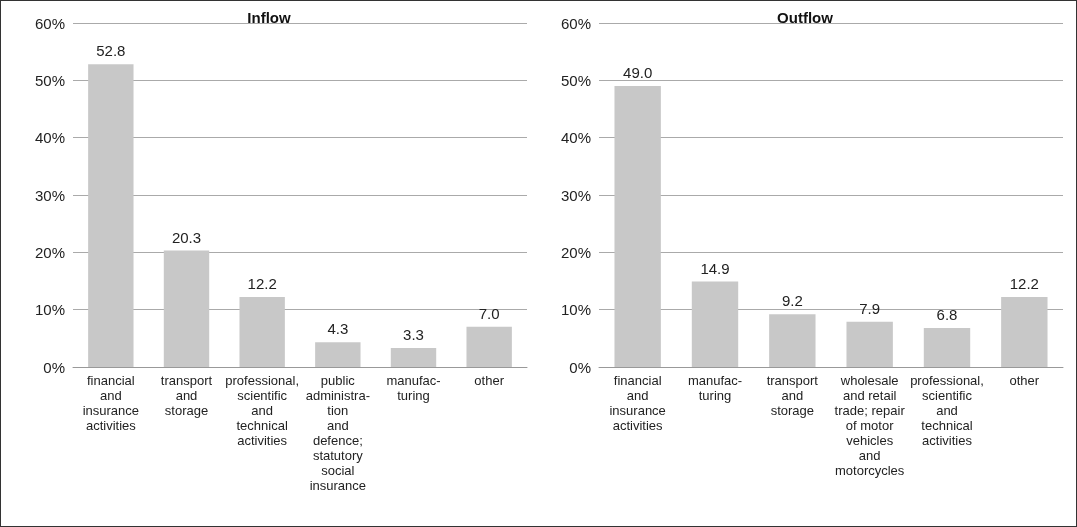  What do you see at coordinates (870, 425) in the screenshot?
I see `x-tick-label: wholesale and retail trade; repair of motor vehicles and motorcycles` at bounding box center [870, 425].